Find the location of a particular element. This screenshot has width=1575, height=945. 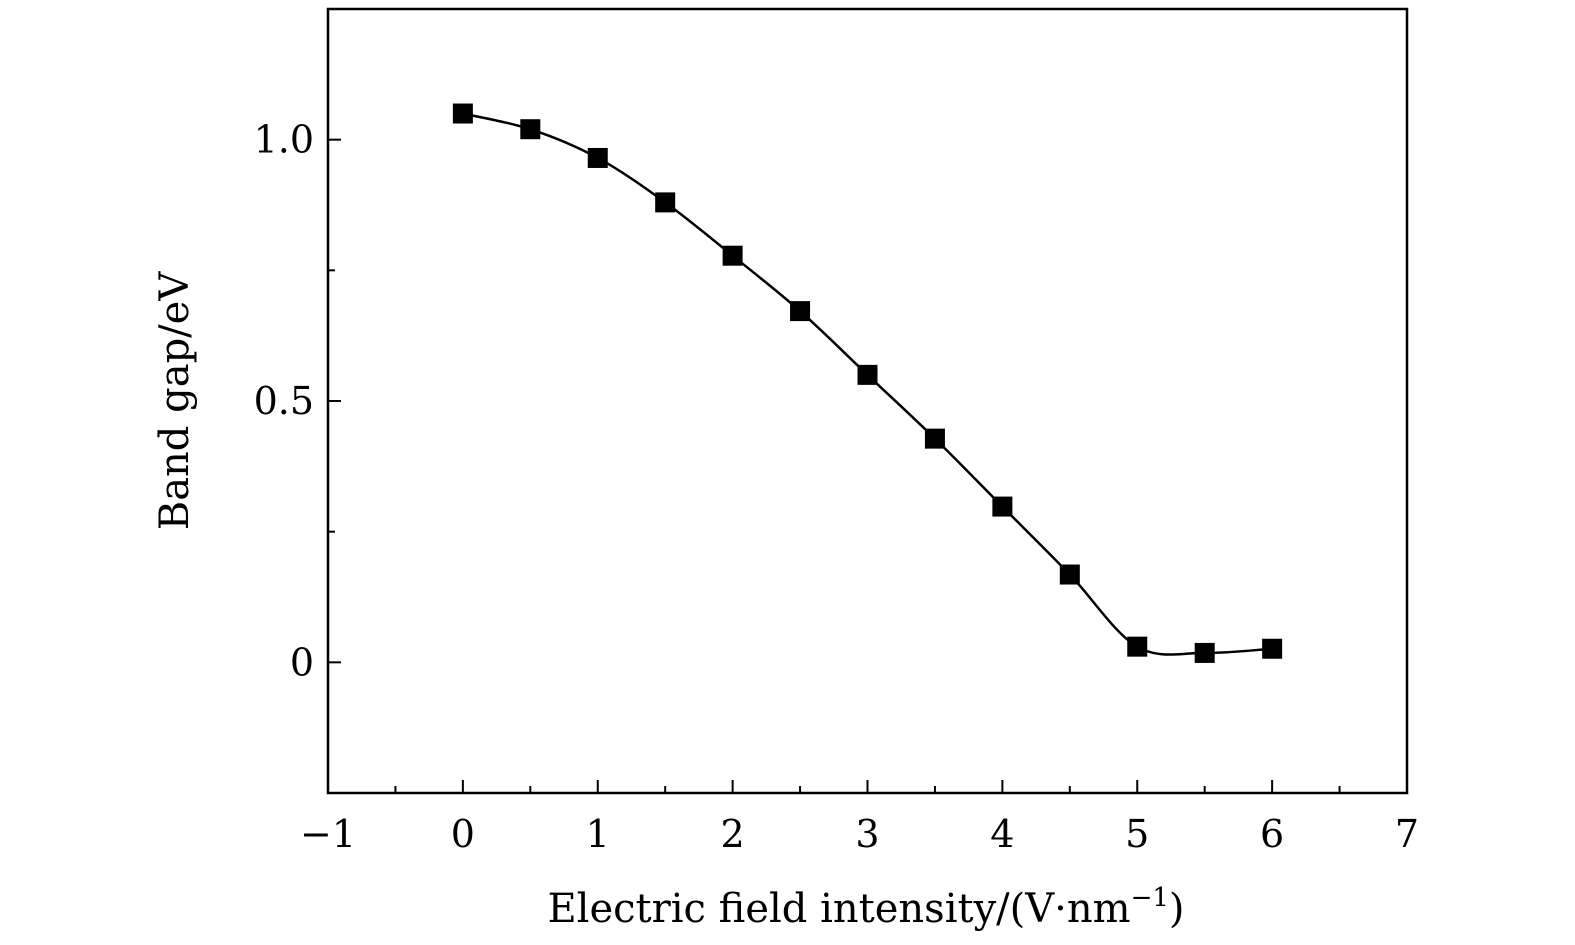

x-tick-label: 6 is located at coordinates (1272, 834).